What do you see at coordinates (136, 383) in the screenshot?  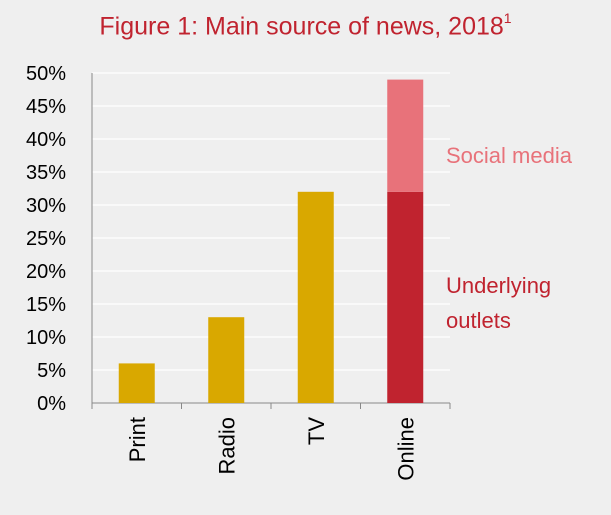 I see `bar-print-base` at bounding box center [136, 383].